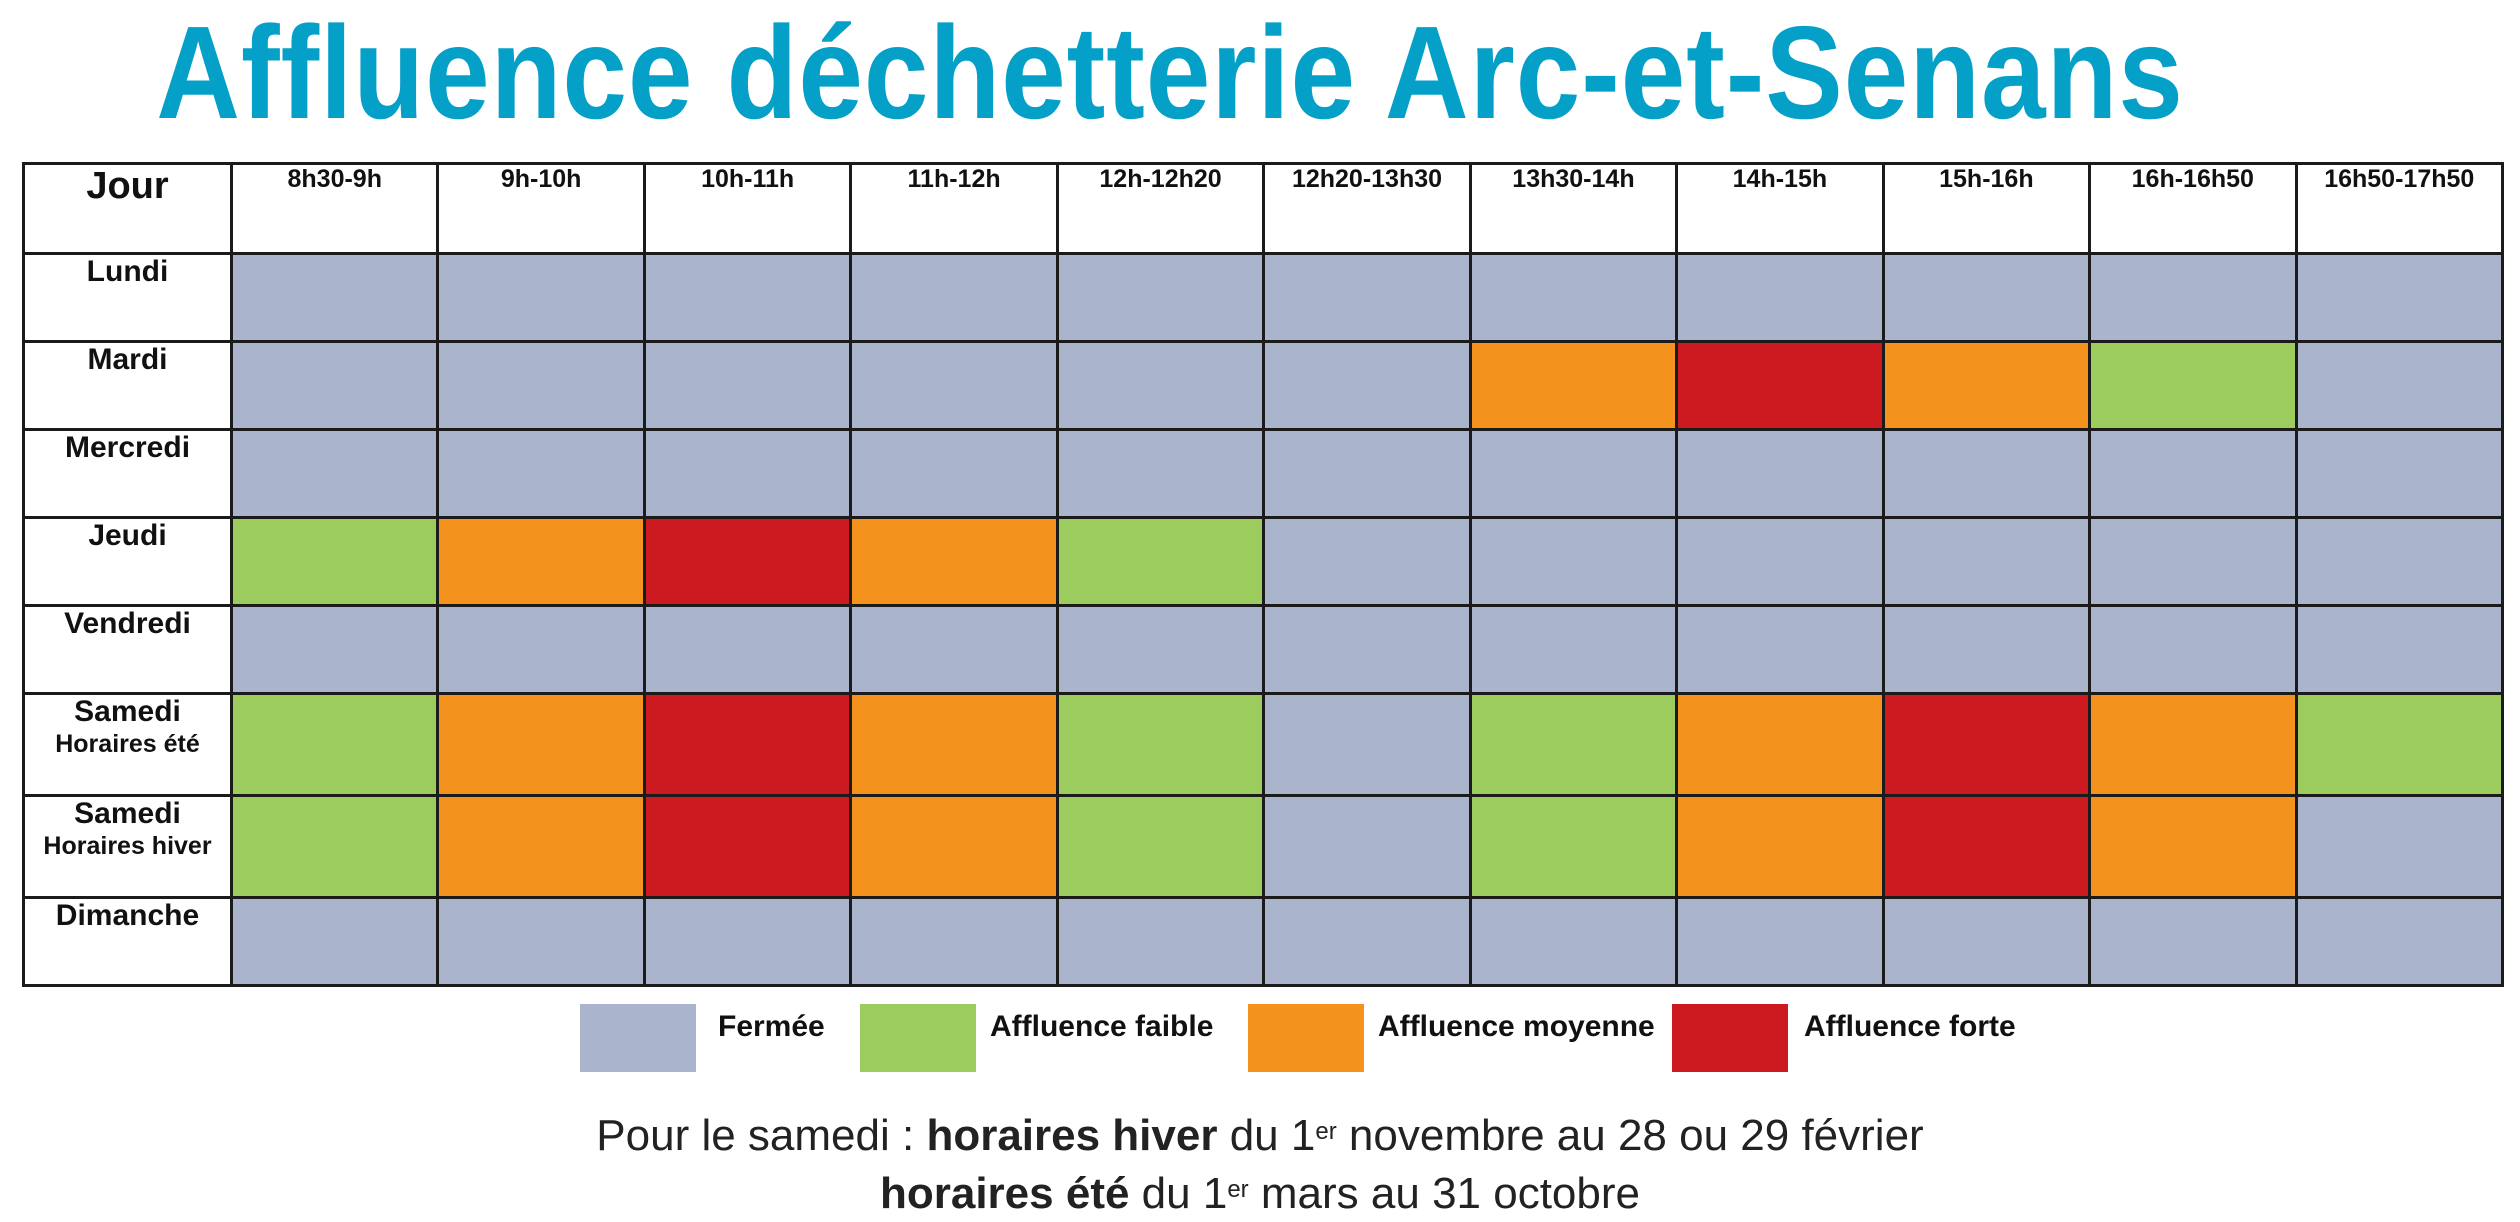  What do you see at coordinates (1326, 1131) in the screenshot?
I see `footer-line1-sup: er` at bounding box center [1326, 1131].